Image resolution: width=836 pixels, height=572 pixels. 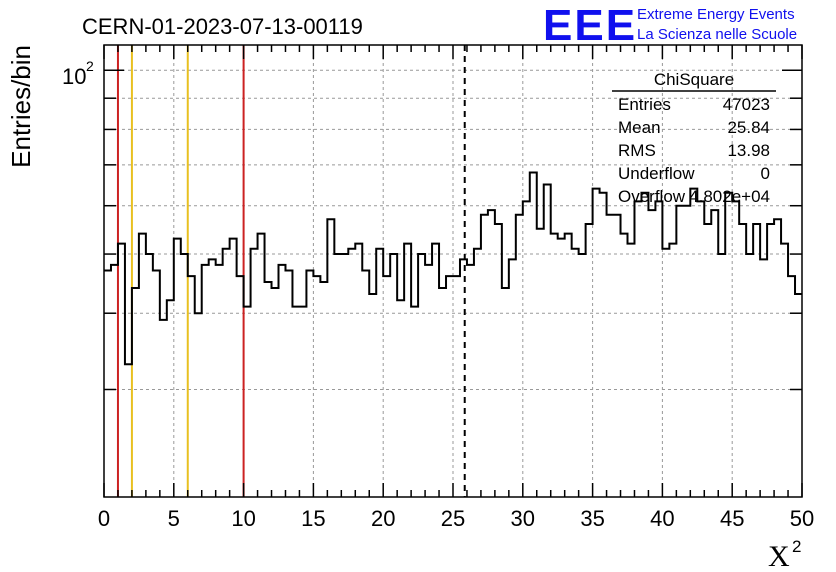 What do you see at coordinates (523, 518) in the screenshot?
I see `x-tick-label: 30` at bounding box center [523, 518].